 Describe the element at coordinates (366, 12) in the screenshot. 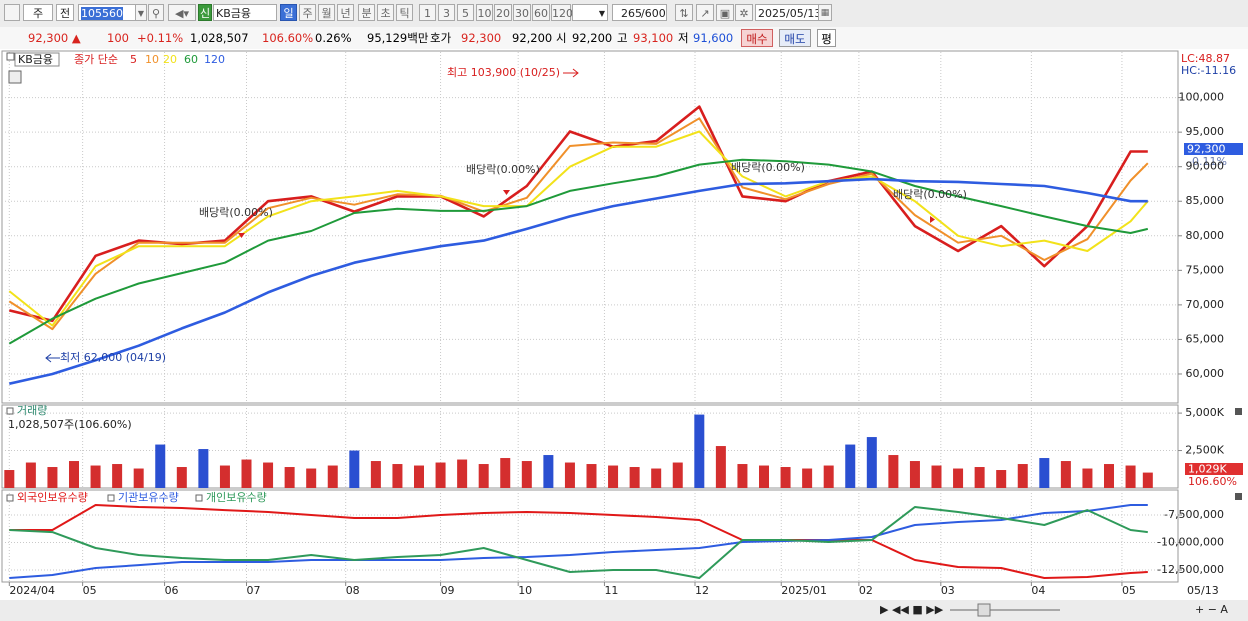

I see `period-button: 분` at that location.